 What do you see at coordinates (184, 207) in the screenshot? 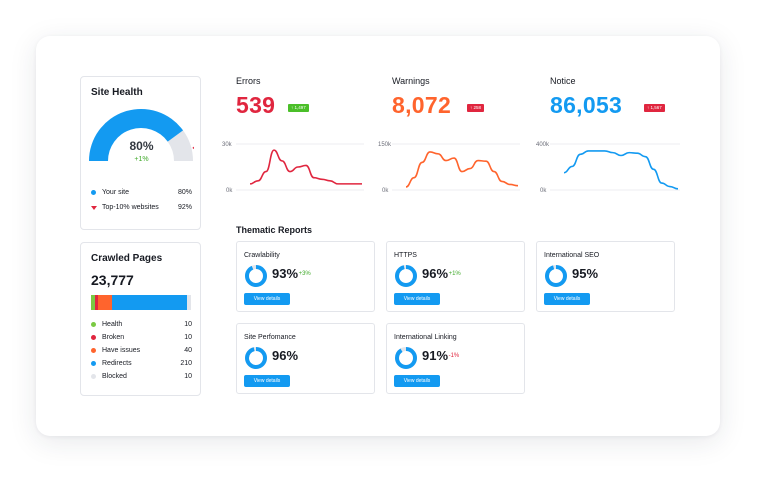
I see `legend-value: 92%` at bounding box center [184, 207].